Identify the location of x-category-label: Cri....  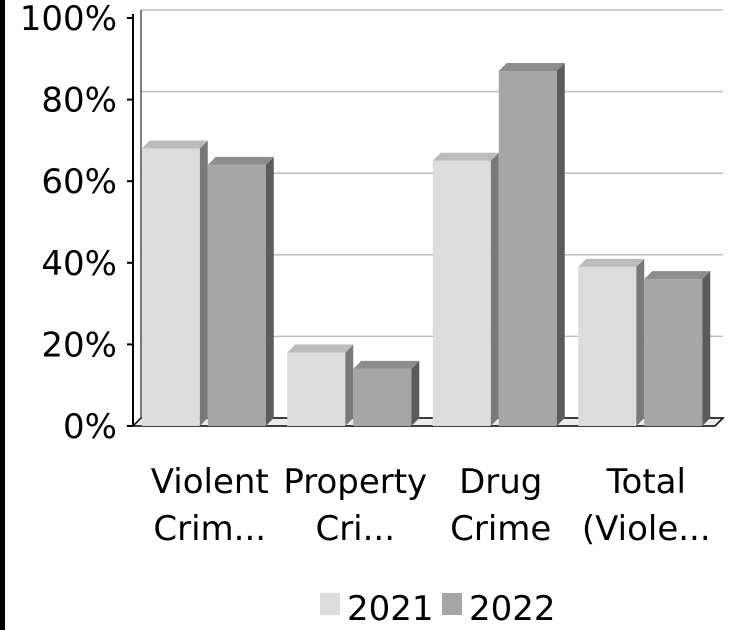
(355, 529).